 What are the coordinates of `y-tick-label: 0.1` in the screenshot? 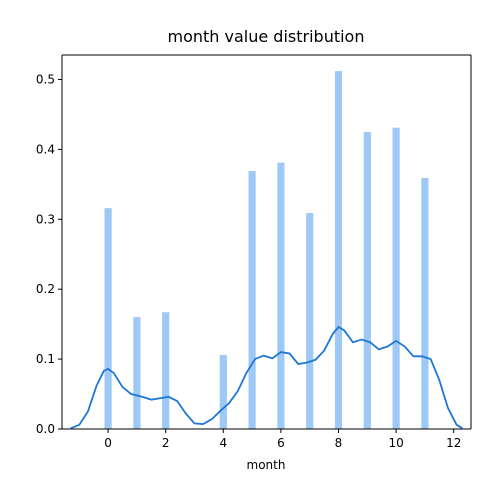 It's located at (45, 359).